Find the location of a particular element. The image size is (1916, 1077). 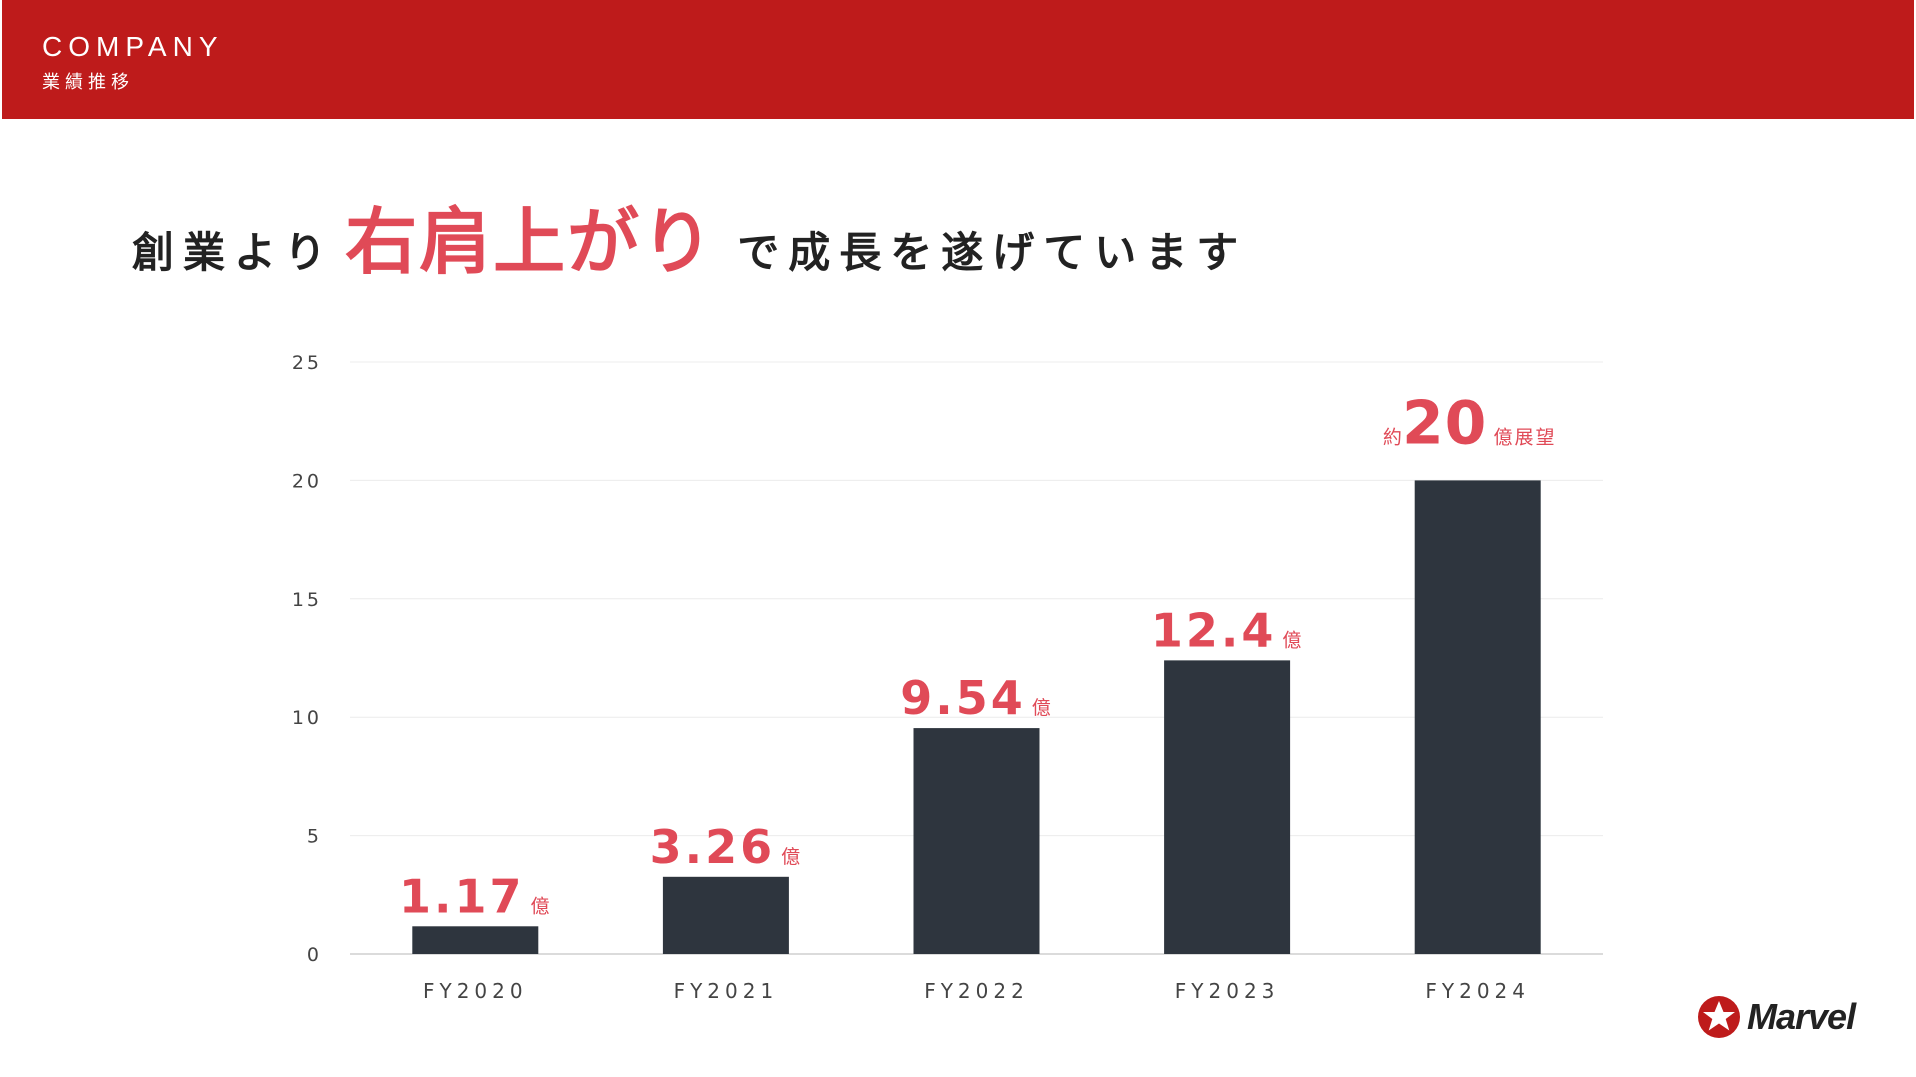

headline-before: 創業より is located at coordinates (234, 252).